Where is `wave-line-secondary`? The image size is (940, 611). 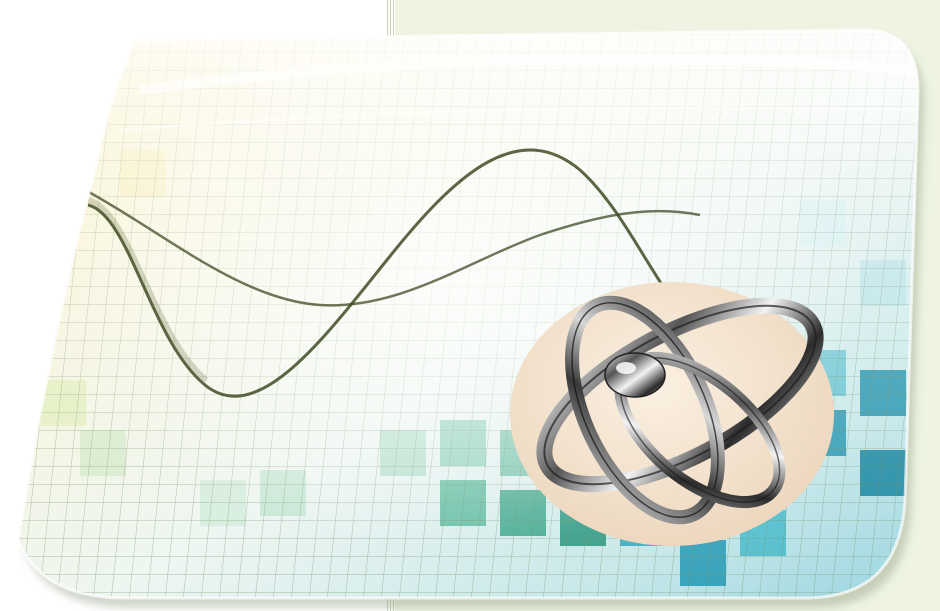
wave-line-secondary is located at coordinates (392, 247).